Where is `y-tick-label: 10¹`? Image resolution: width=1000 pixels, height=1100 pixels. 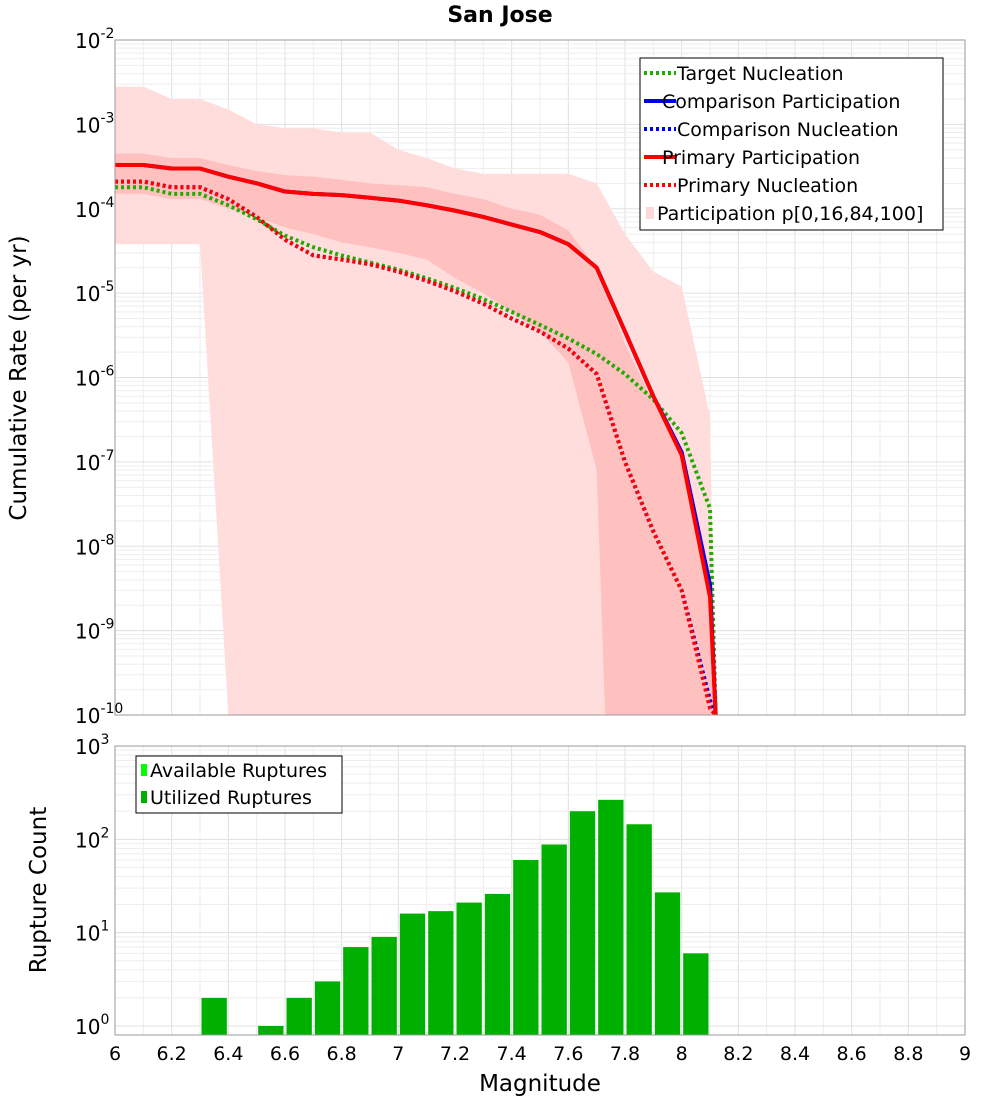
y-tick-label: 10¹ is located at coordinates (92, 932).